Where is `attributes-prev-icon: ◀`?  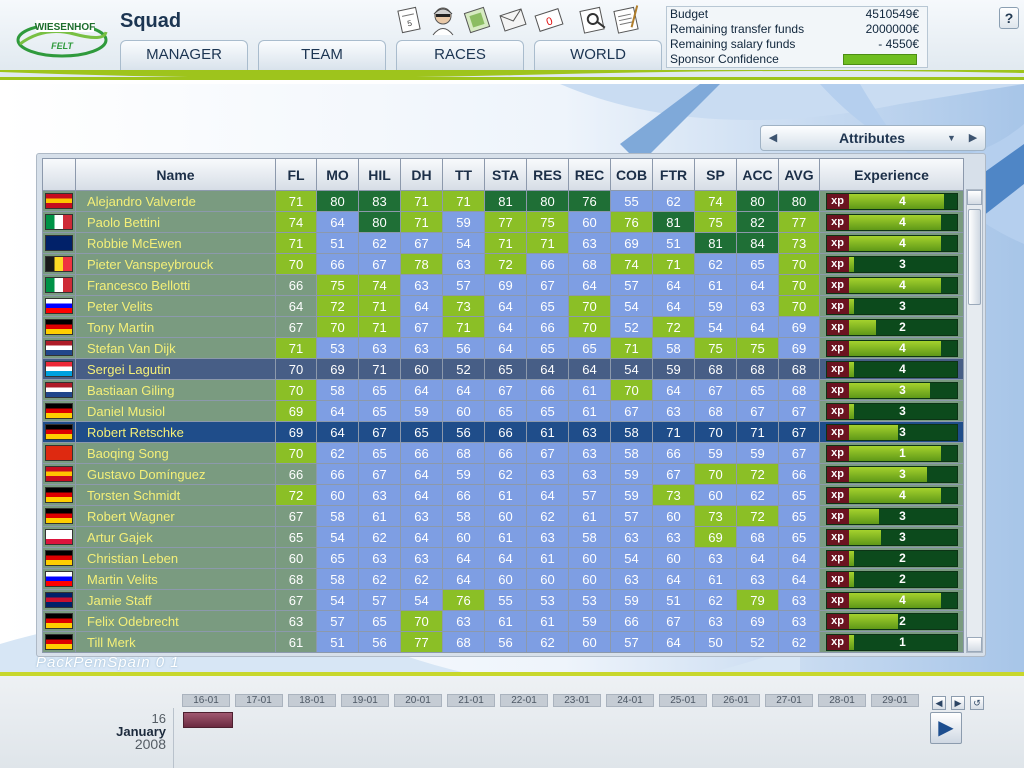
attributes-prev-icon: ◀ is located at coordinates (773, 138).